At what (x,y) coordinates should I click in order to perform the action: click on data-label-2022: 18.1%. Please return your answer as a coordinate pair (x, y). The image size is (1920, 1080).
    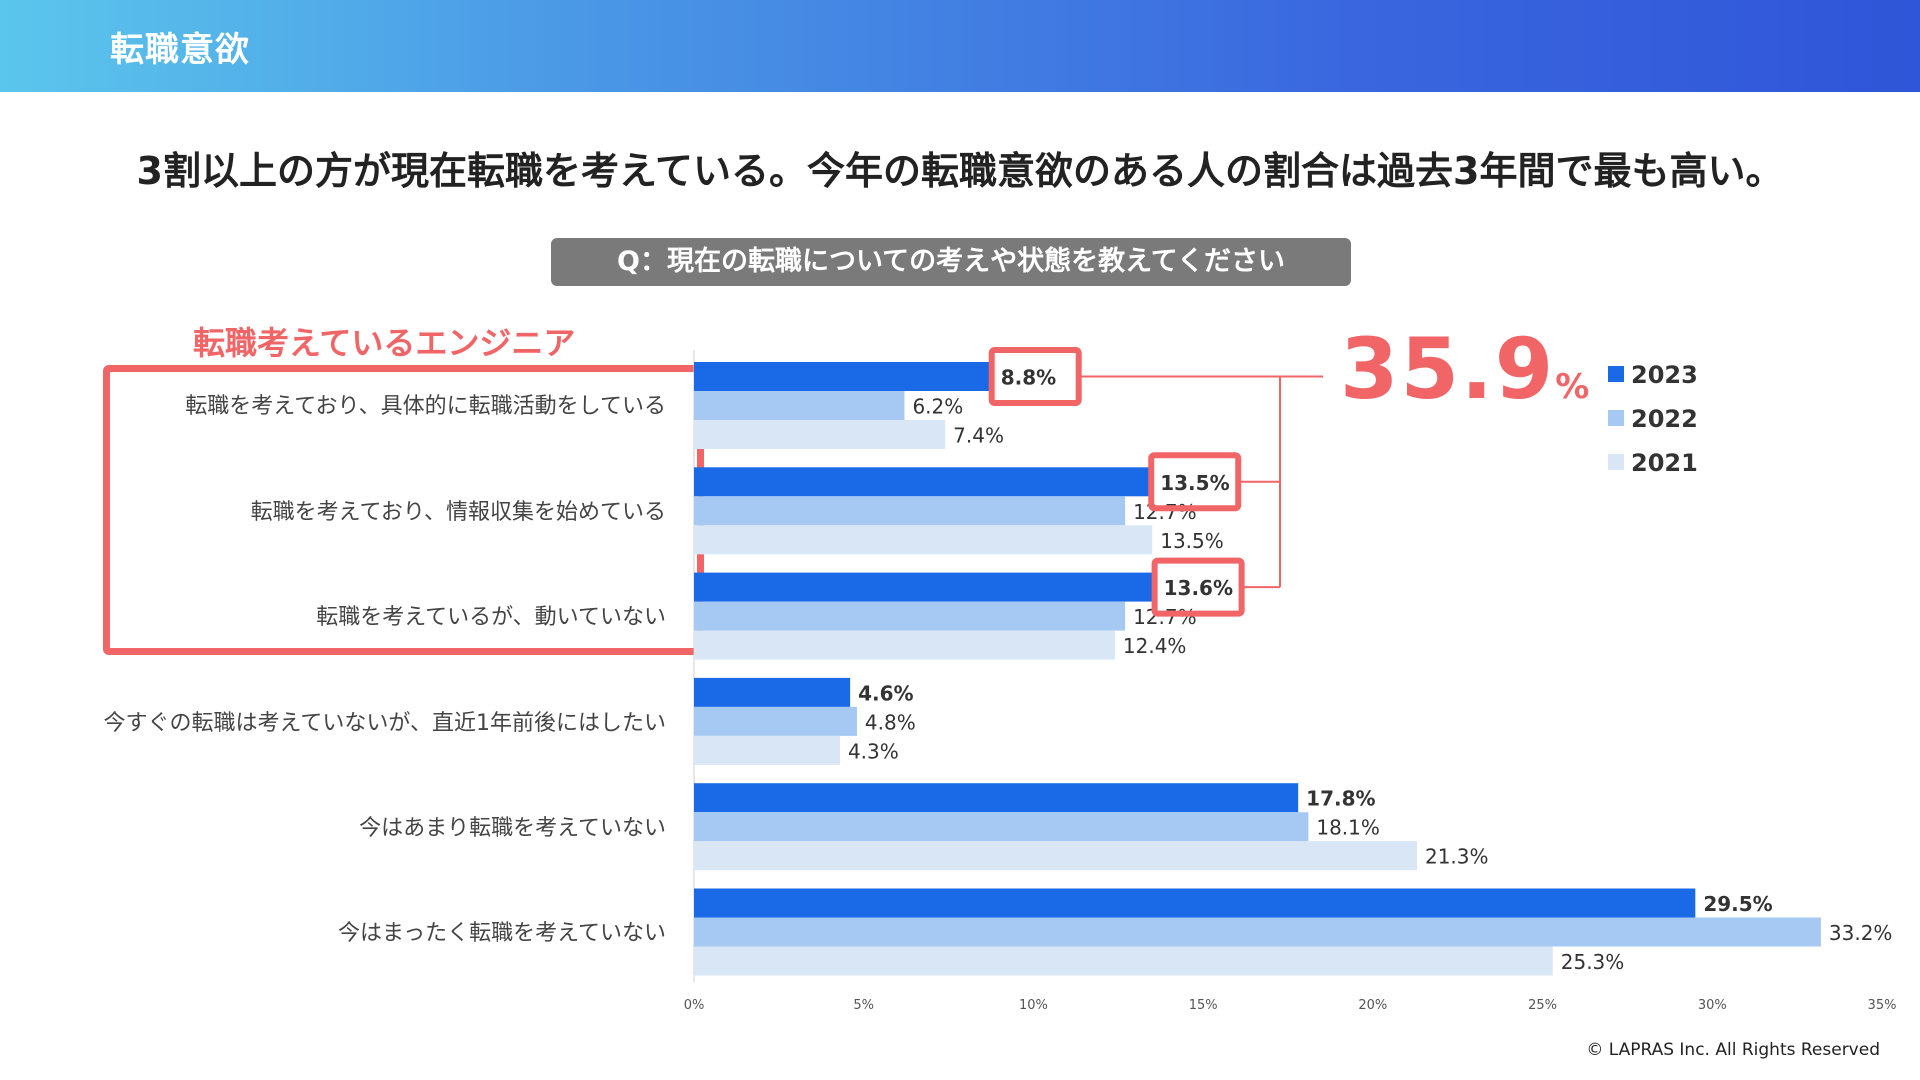
    Looking at the image, I should click on (1348, 828).